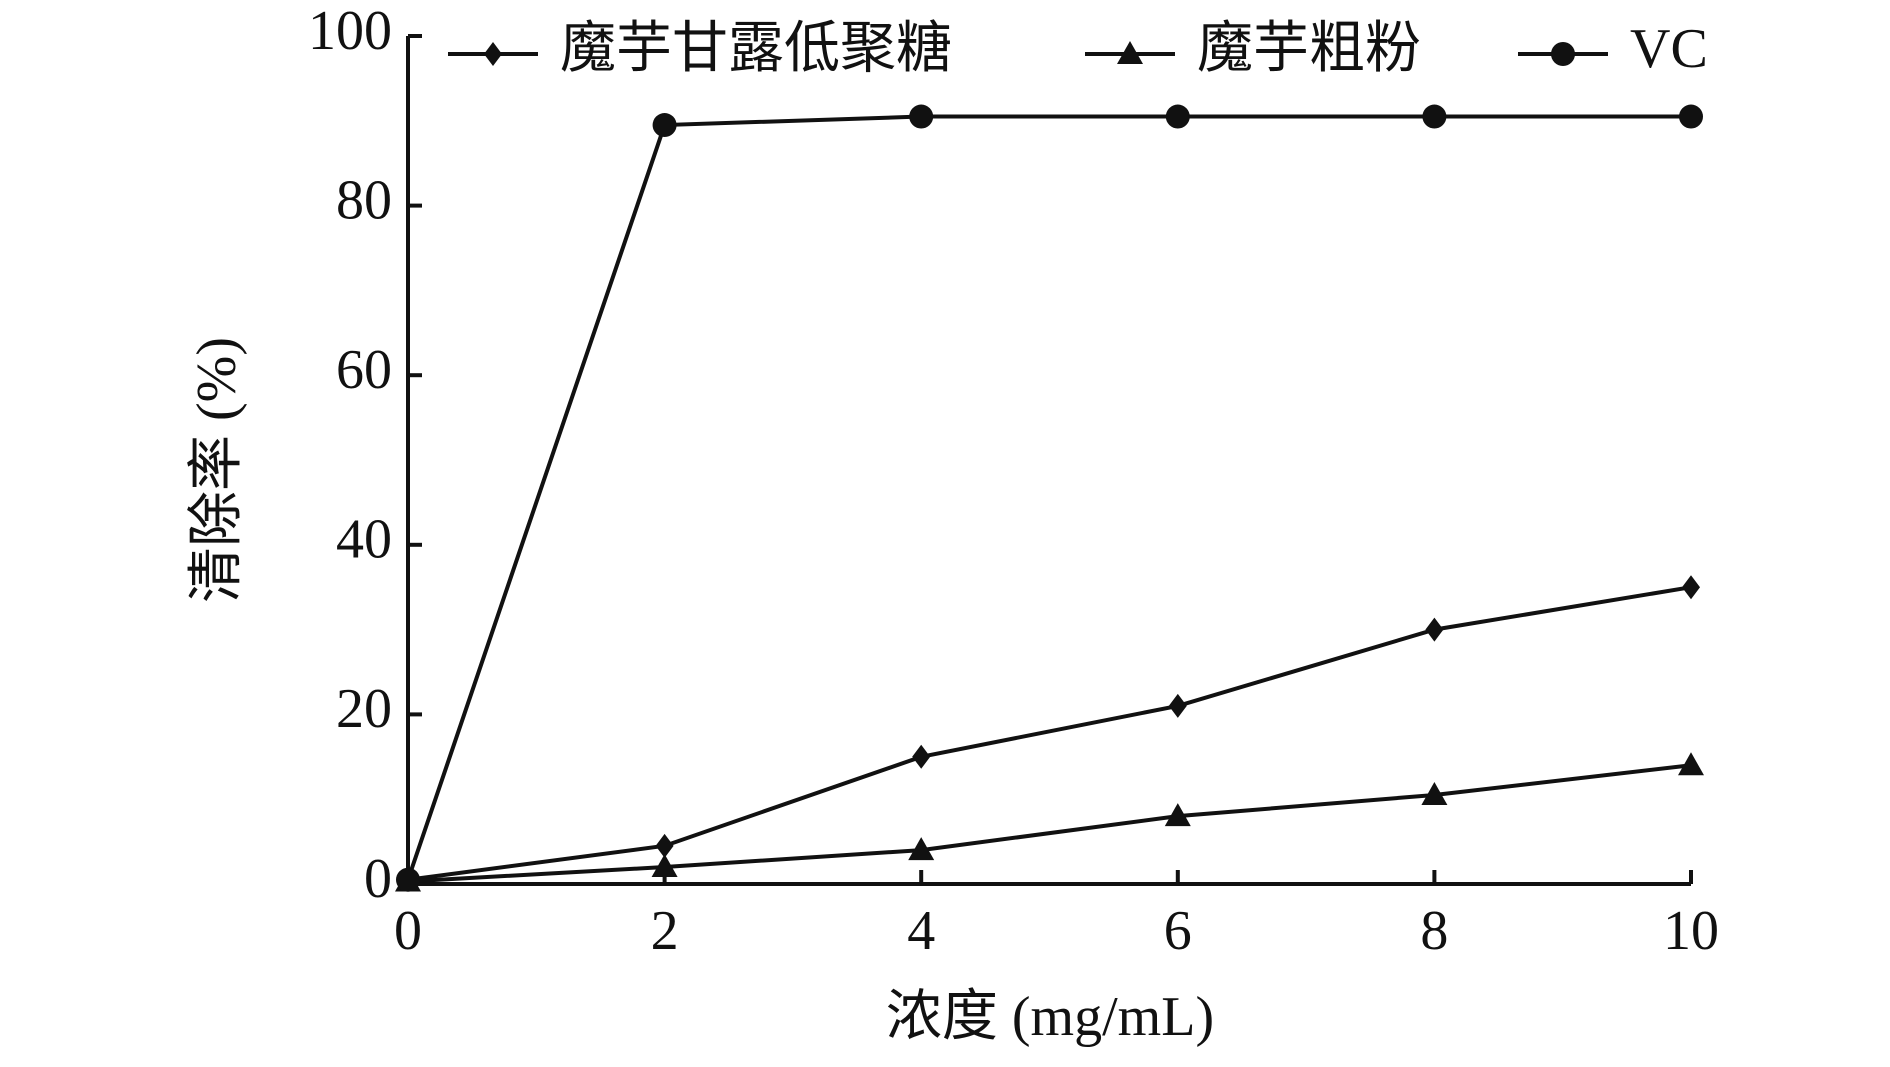 This screenshot has height=1067, width=1890. Describe the element at coordinates (1309, 49) in the screenshot. I see `legend-label: 魔芋粗粉` at that location.